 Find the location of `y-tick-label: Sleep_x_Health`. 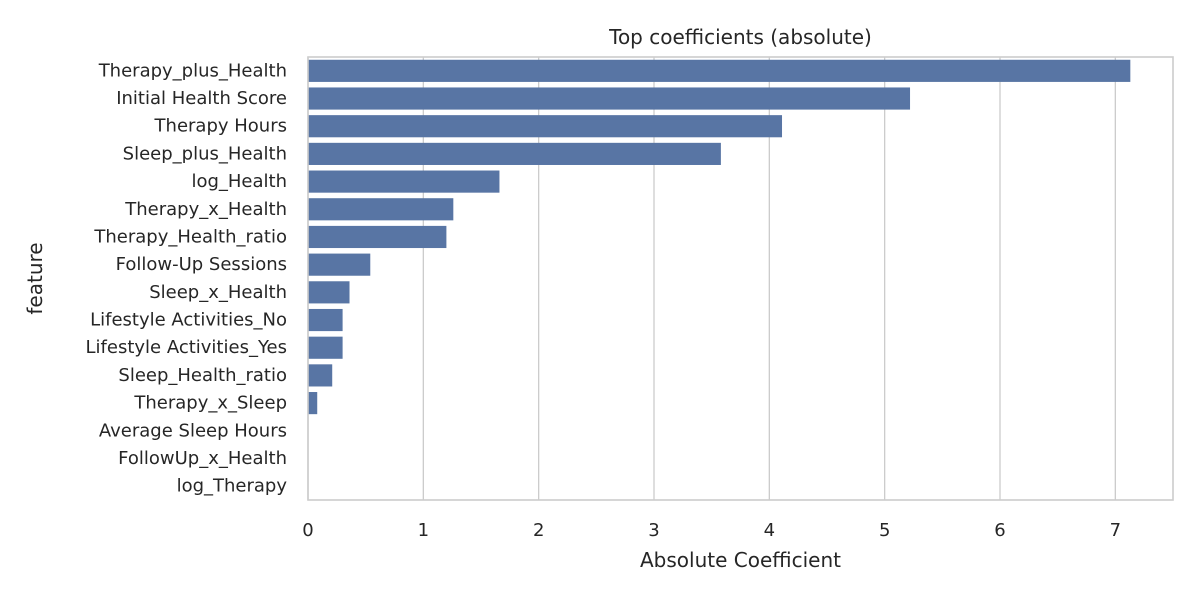

y-tick-label: Sleep_x_Health is located at coordinates (218, 292).